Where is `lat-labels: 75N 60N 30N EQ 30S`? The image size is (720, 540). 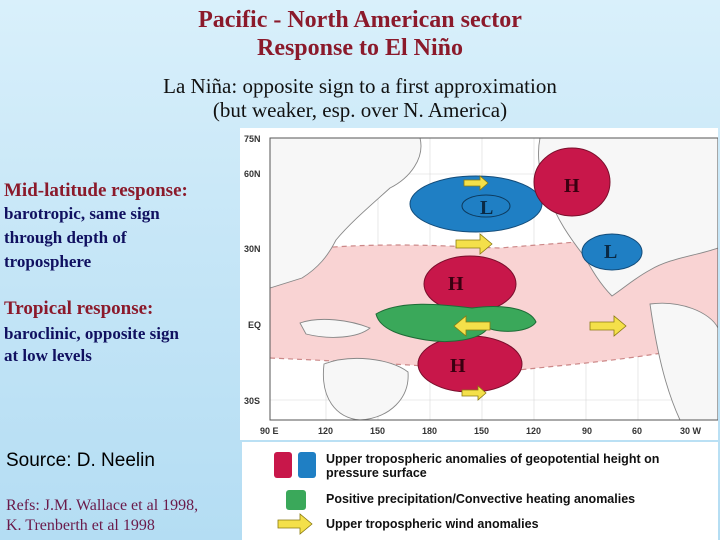
lat-labels: 75N 60N 30N EQ 30S is located at coordinates (252, 270).